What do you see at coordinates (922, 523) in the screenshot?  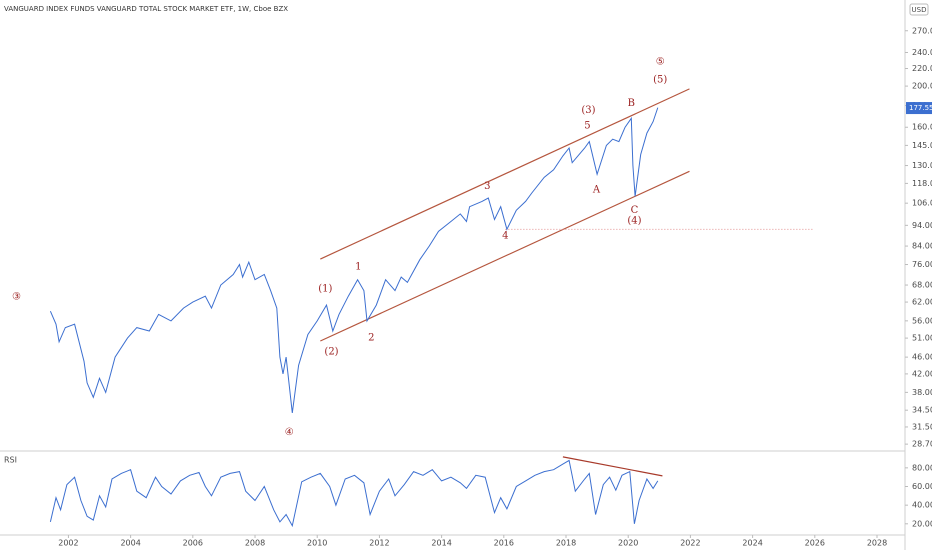 I see `y-tick-label: 20.00` at bounding box center [922, 523].